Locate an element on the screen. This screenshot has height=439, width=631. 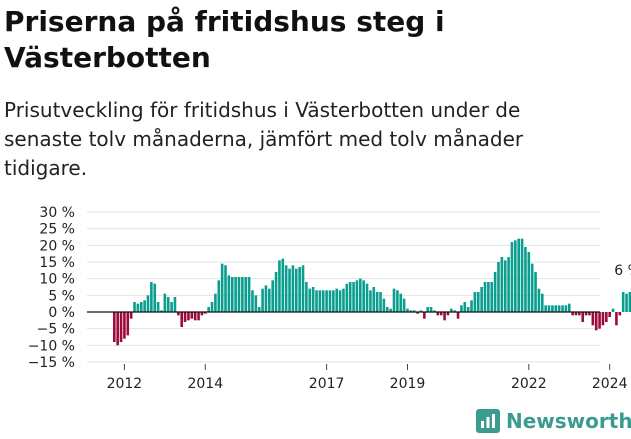
y-tick-label: −10 % is located at coordinates (51, 346).